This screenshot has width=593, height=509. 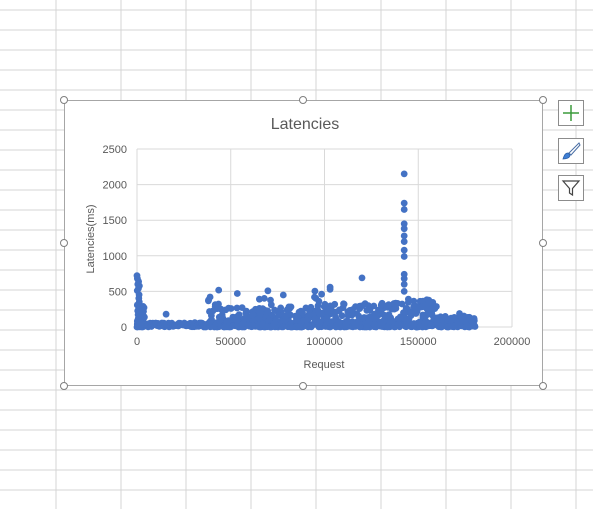 What do you see at coordinates (303, 386) in the screenshot?
I see `resize-handle-bottom` at bounding box center [303, 386].